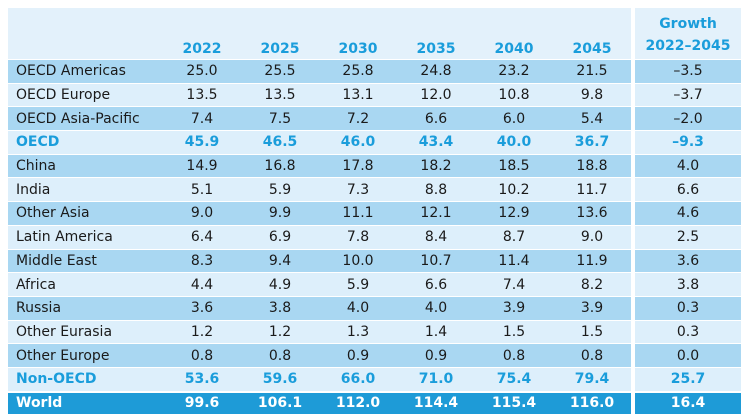  Describe the element at coordinates (358, 284) in the screenshot. I see `value-cell-2030: 5.9` at that location.